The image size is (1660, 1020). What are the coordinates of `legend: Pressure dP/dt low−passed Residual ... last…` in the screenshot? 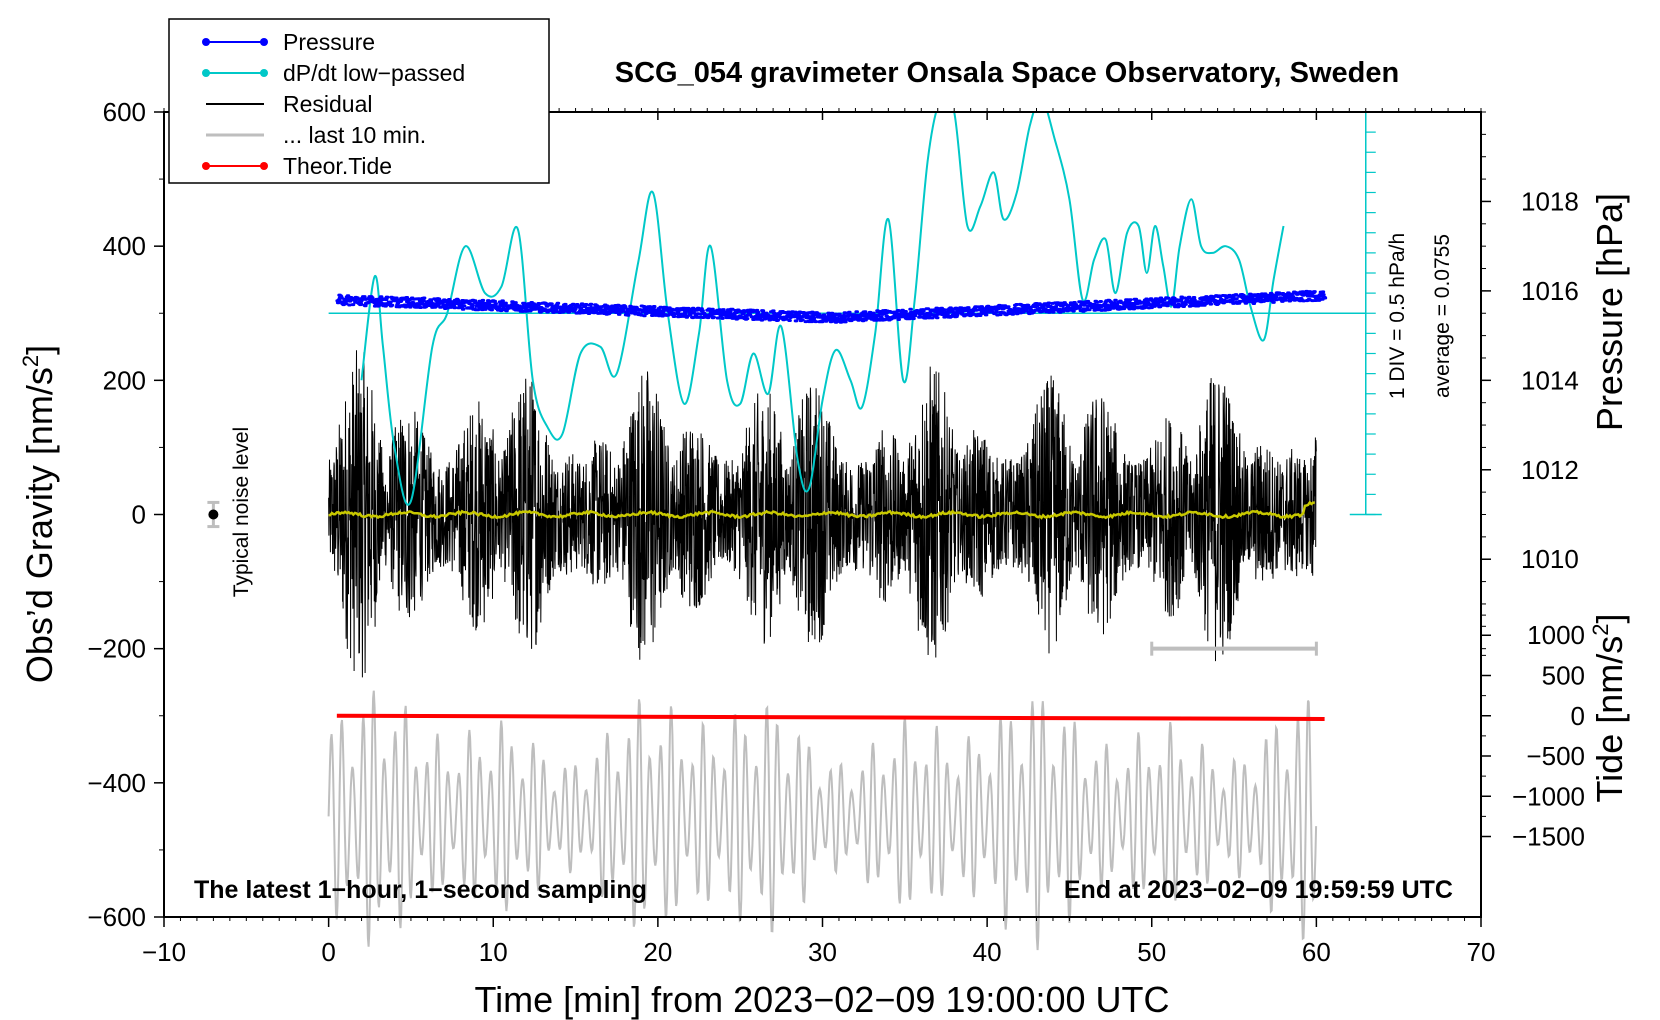 It's located at (359, 101).